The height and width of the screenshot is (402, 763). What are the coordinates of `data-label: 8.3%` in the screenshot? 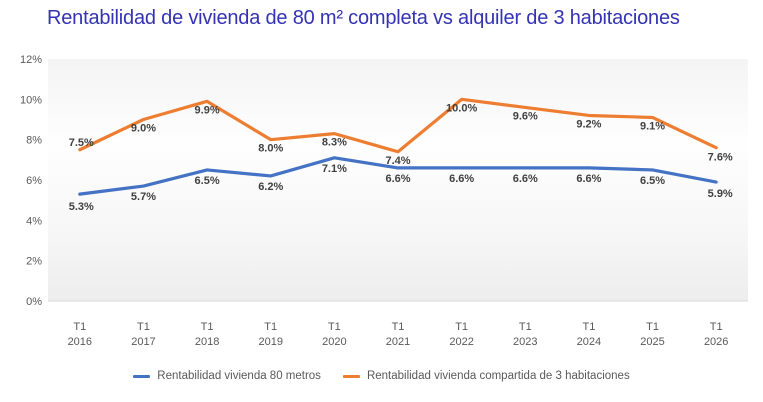 It's located at (334, 143).